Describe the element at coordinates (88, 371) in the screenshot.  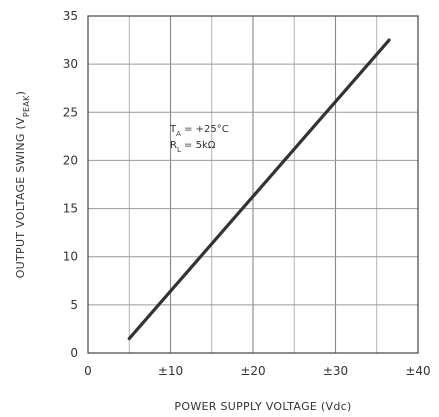
I see `x-tick-label: 0` at that location.